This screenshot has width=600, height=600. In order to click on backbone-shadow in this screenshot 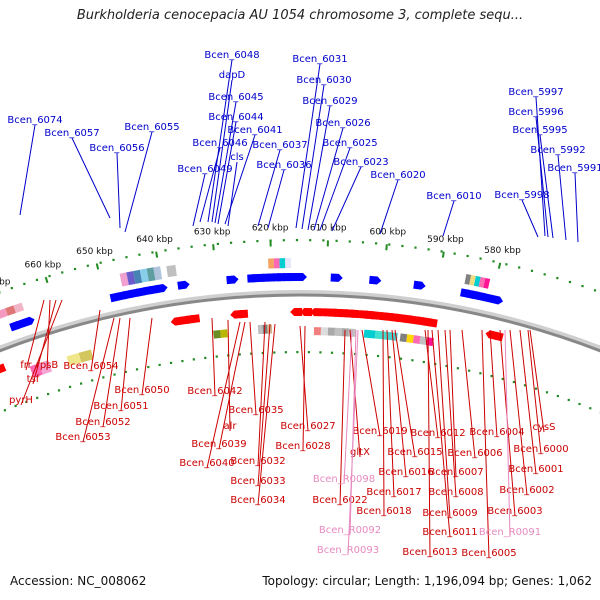, I will do `click(300, 321)`.